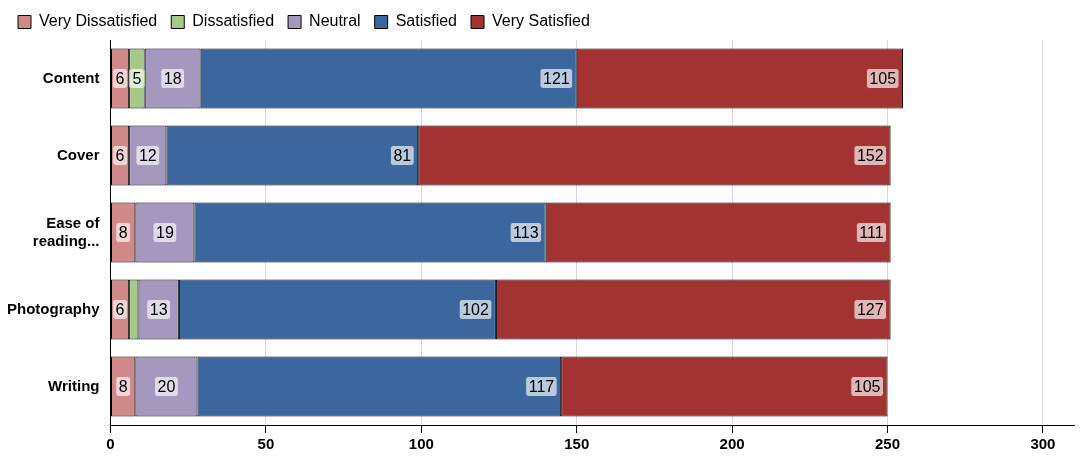 The image size is (1080, 461). What do you see at coordinates (526, 232) in the screenshot?
I see `data-label: 113` at bounding box center [526, 232].